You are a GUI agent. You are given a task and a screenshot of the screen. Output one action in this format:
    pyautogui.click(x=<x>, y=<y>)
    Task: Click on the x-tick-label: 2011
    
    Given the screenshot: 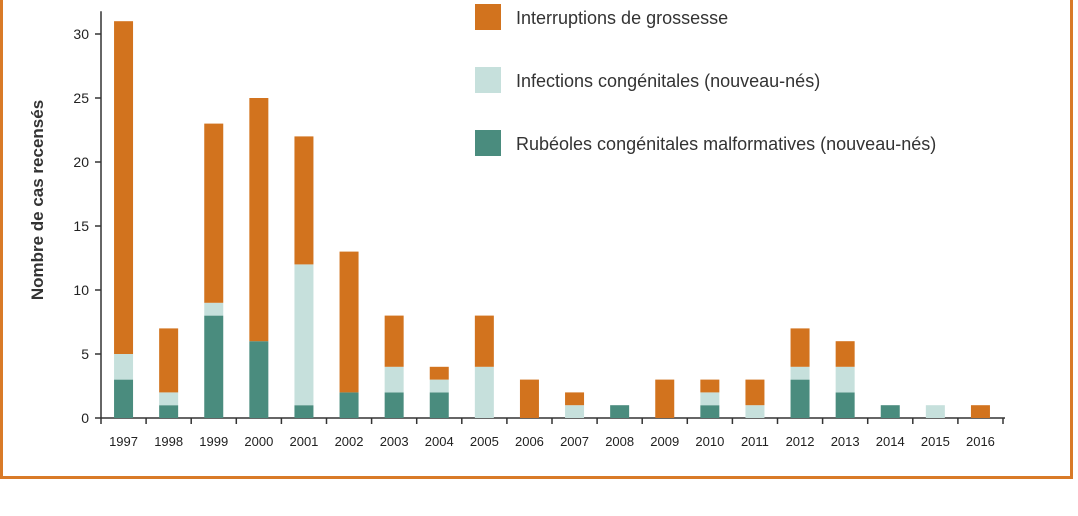 What is the action you would take?
    pyautogui.click(x=755, y=441)
    